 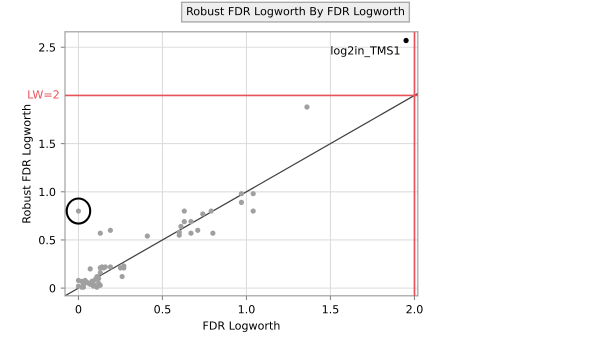 What do you see at coordinates (330, 309) in the screenshot?
I see `x-tick-label: 1.5` at bounding box center [330, 309].